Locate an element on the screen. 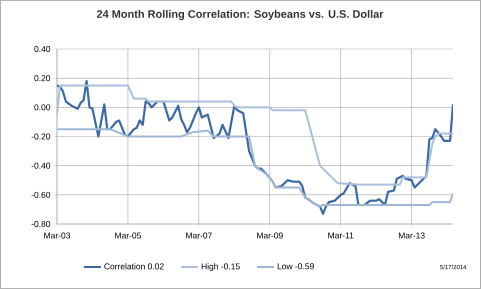  legend-label: High -0.15 is located at coordinates (221, 267).